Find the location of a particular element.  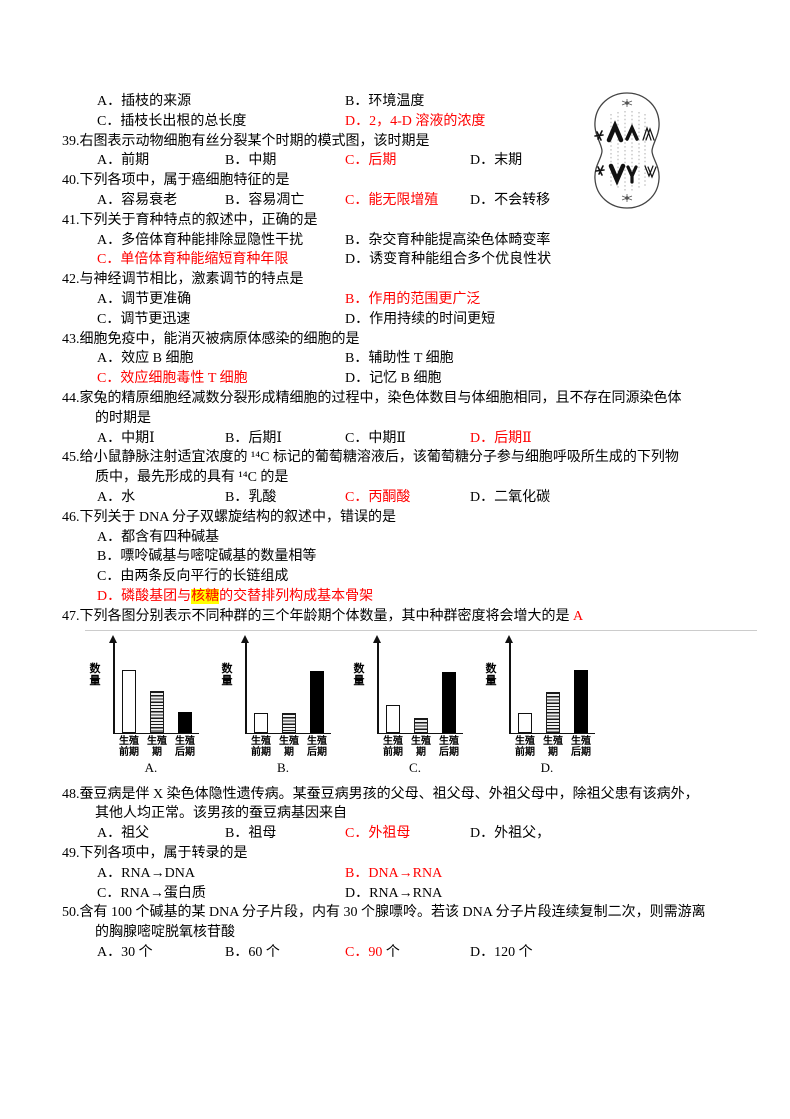

option: C．由两条反向平行的长链组成 is located at coordinates (192, 577).